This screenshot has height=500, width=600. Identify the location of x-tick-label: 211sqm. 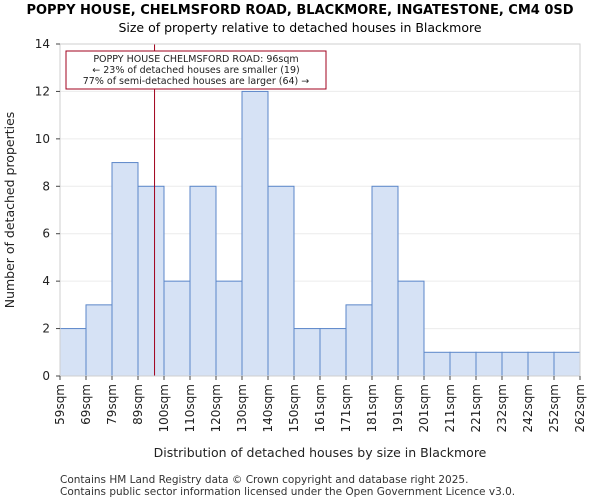
(450, 408).